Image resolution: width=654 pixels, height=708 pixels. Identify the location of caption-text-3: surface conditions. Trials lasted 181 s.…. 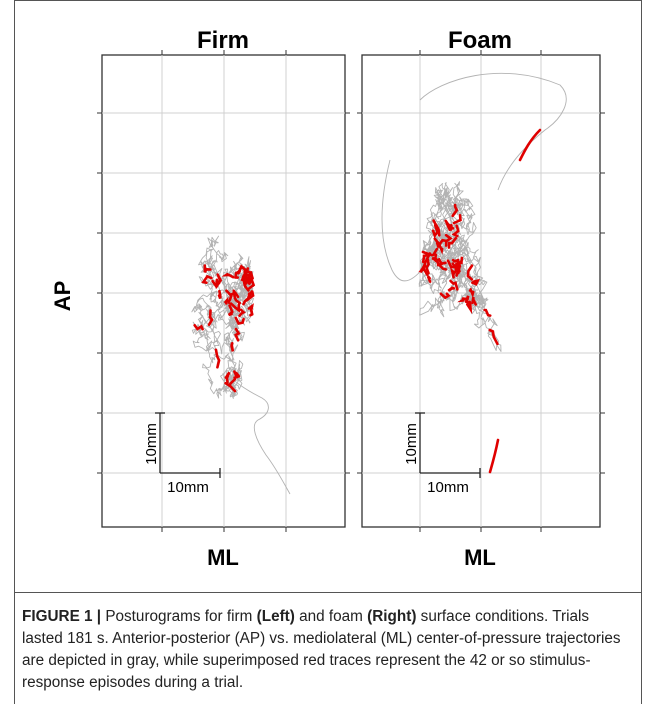
(321, 649).